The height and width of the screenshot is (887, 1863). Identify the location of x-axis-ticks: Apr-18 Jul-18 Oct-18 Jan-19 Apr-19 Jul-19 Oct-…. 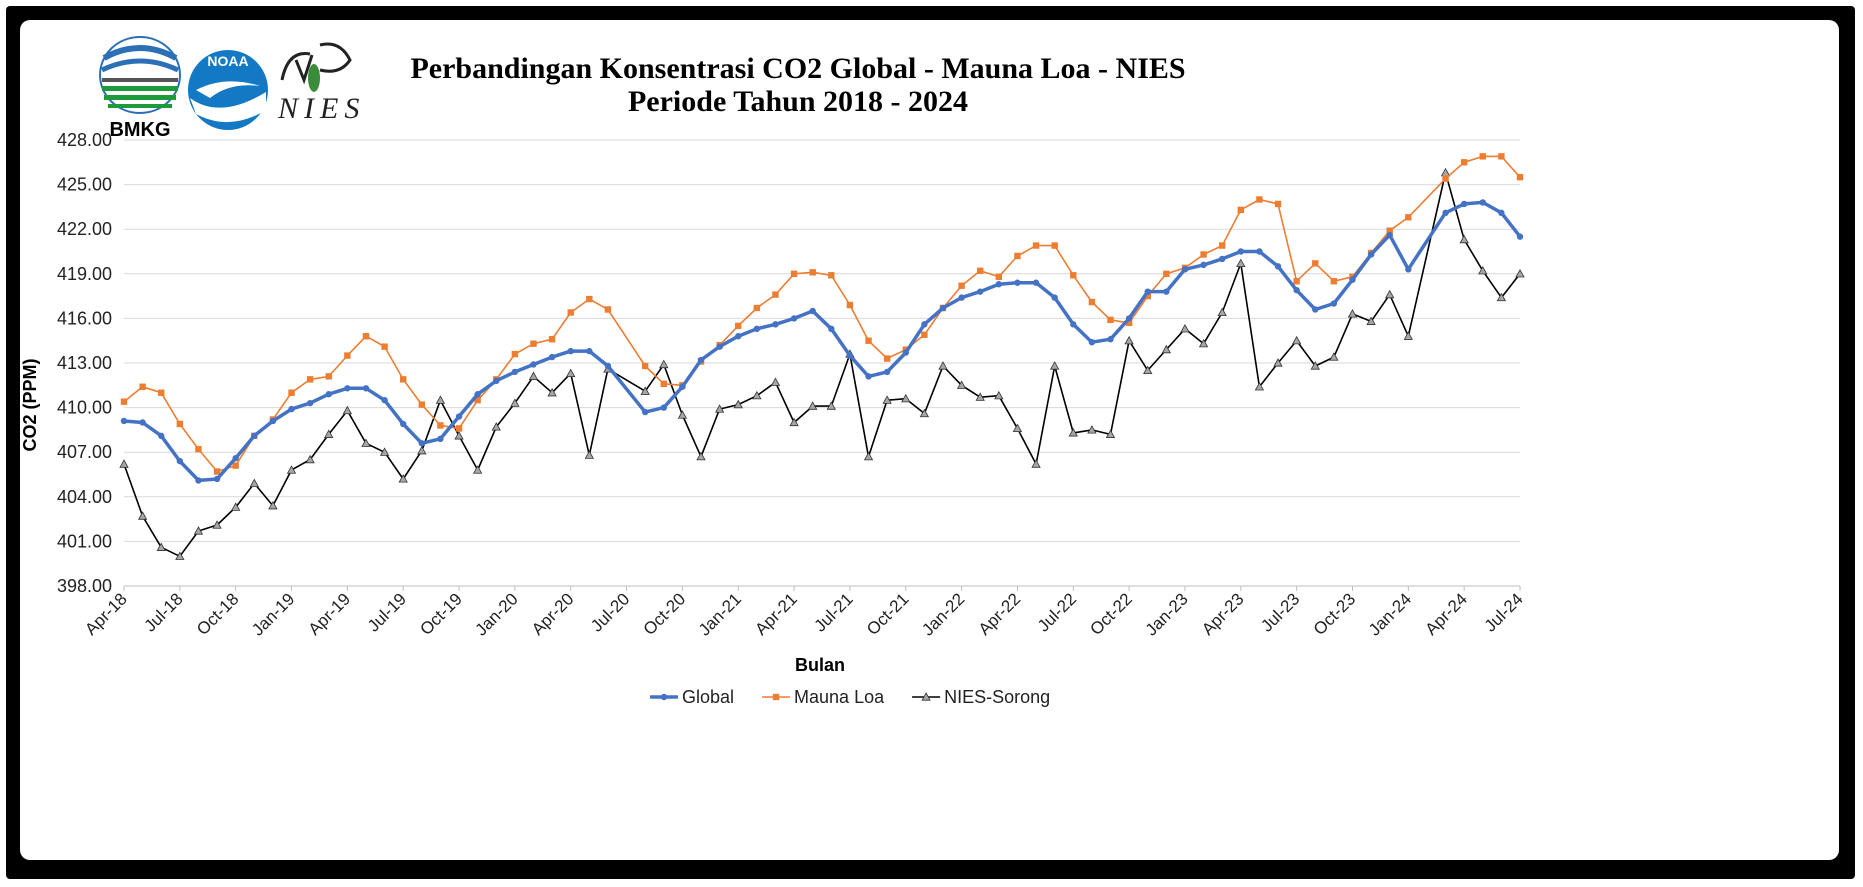
(804, 613).